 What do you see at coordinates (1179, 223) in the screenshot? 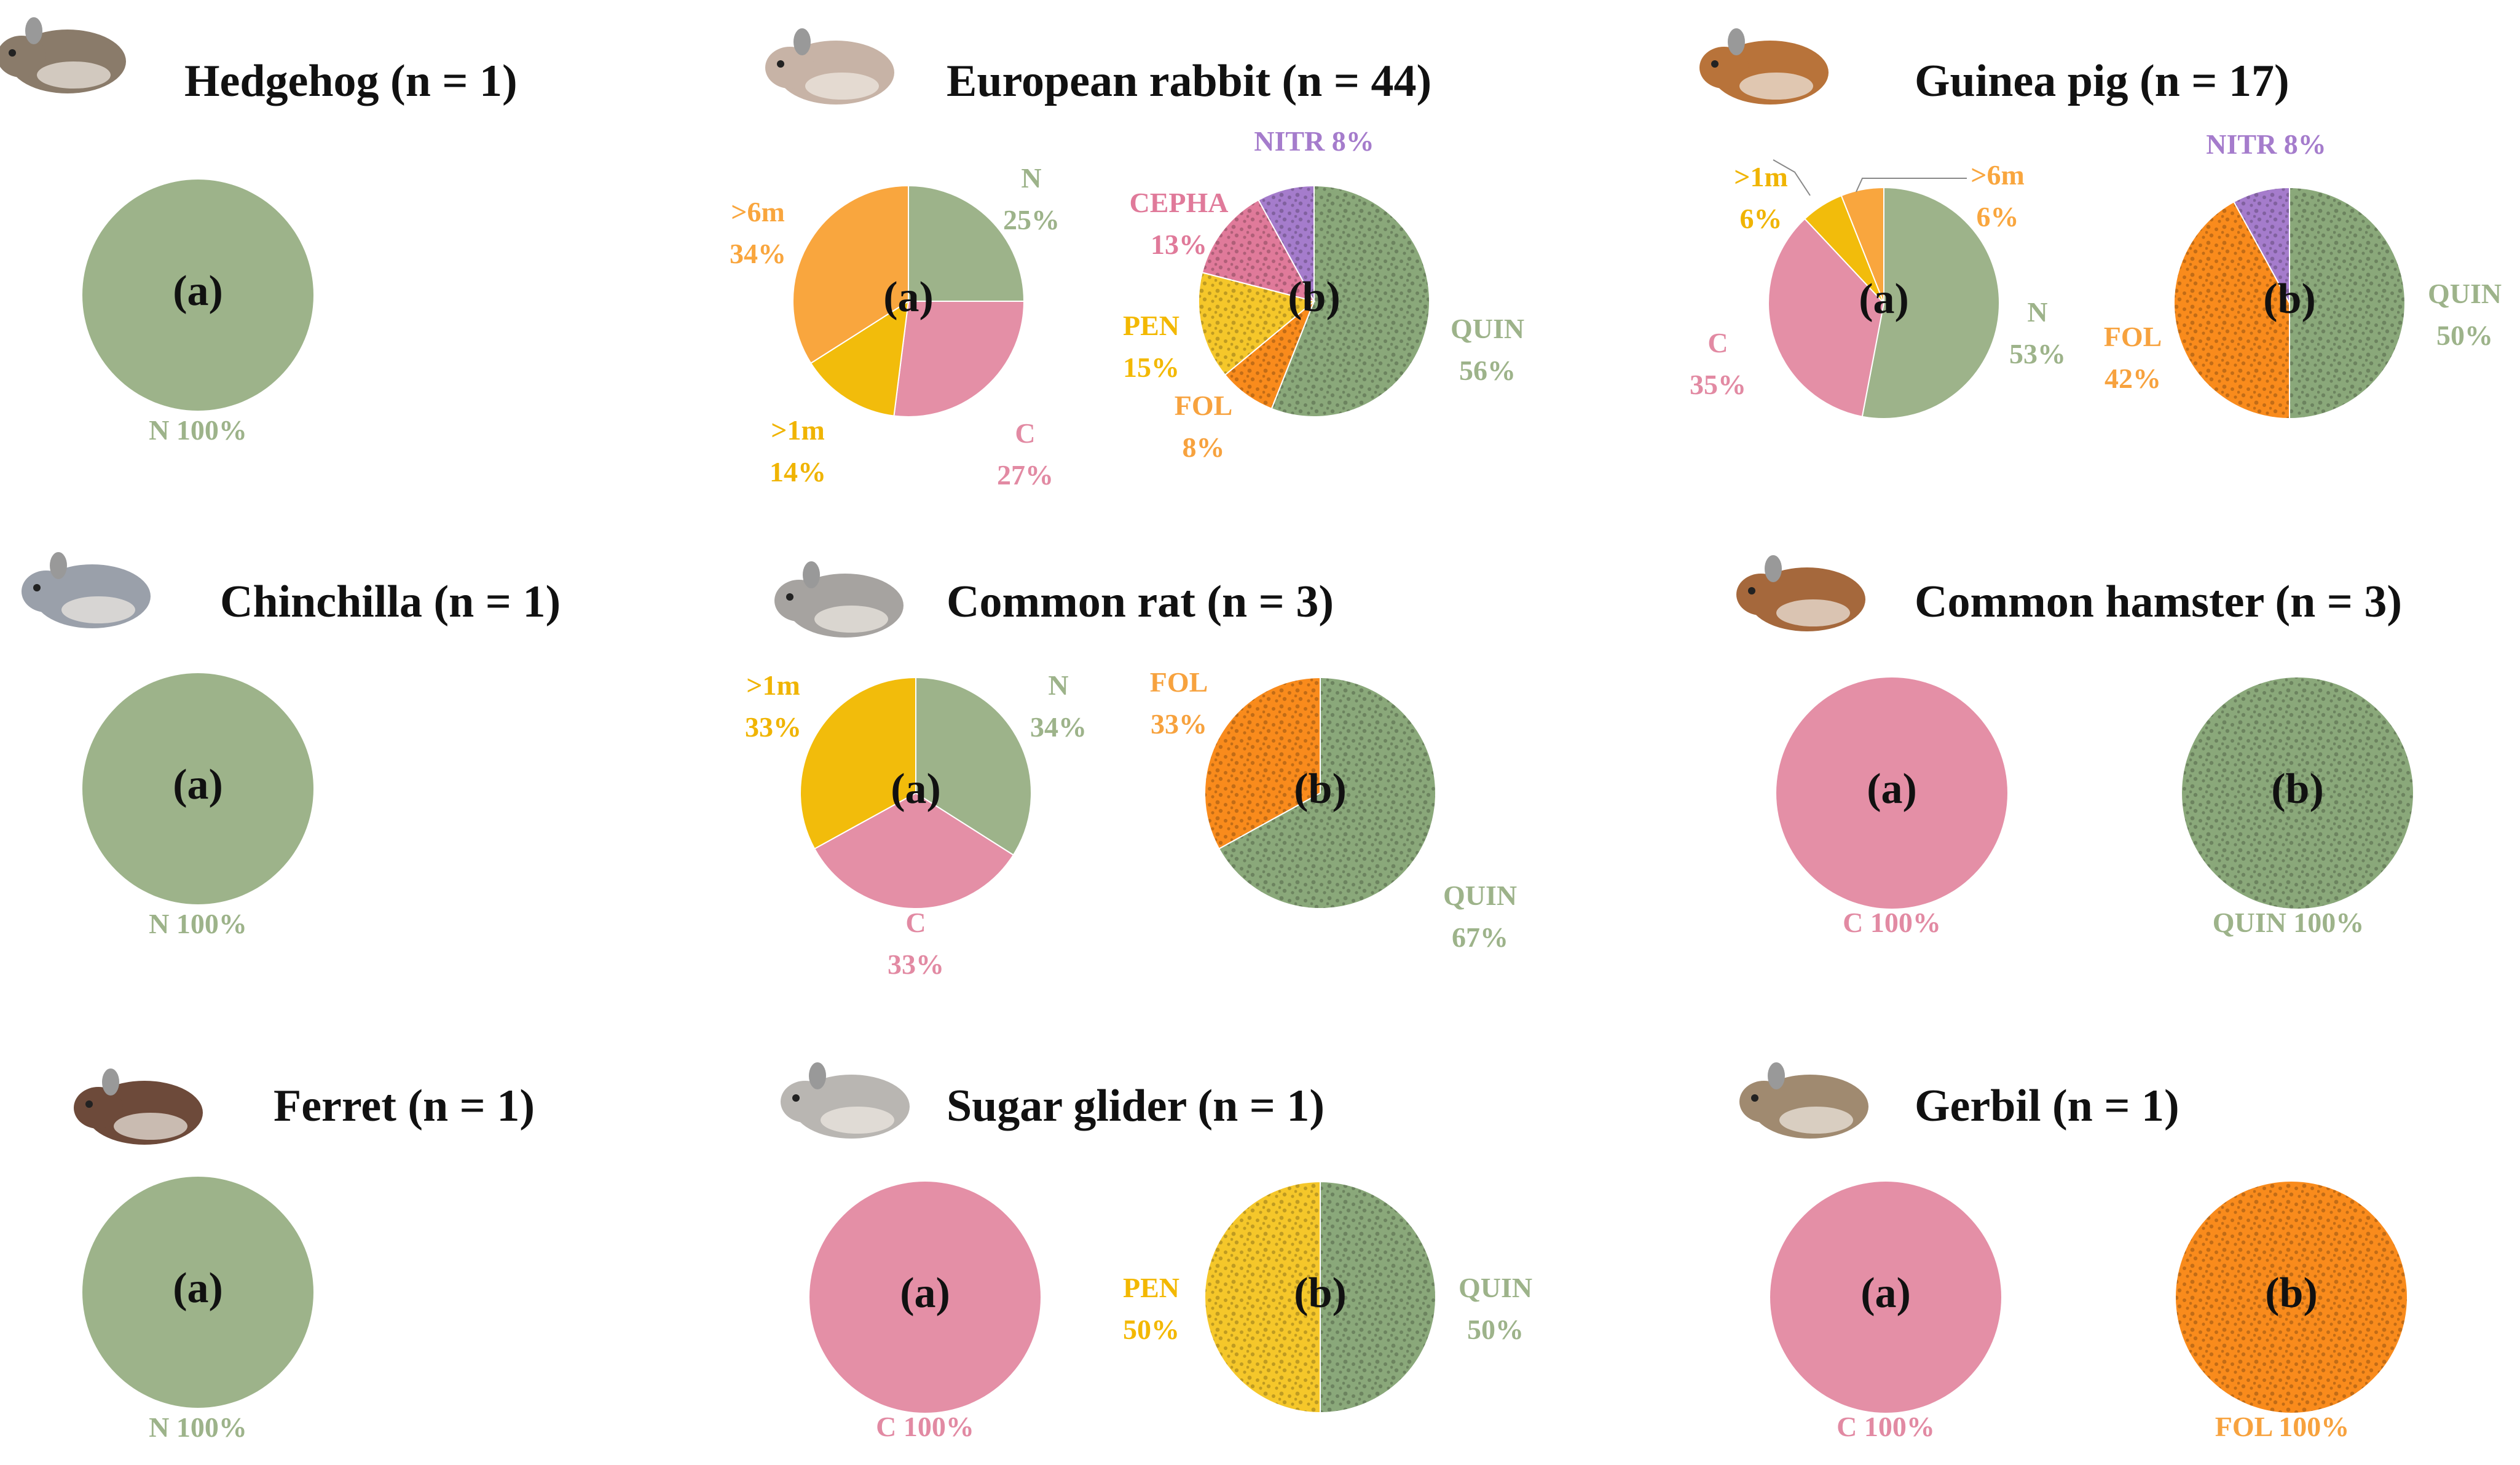
I see `slice-label-CEPHA: CEPHA 13%` at bounding box center [1179, 223].